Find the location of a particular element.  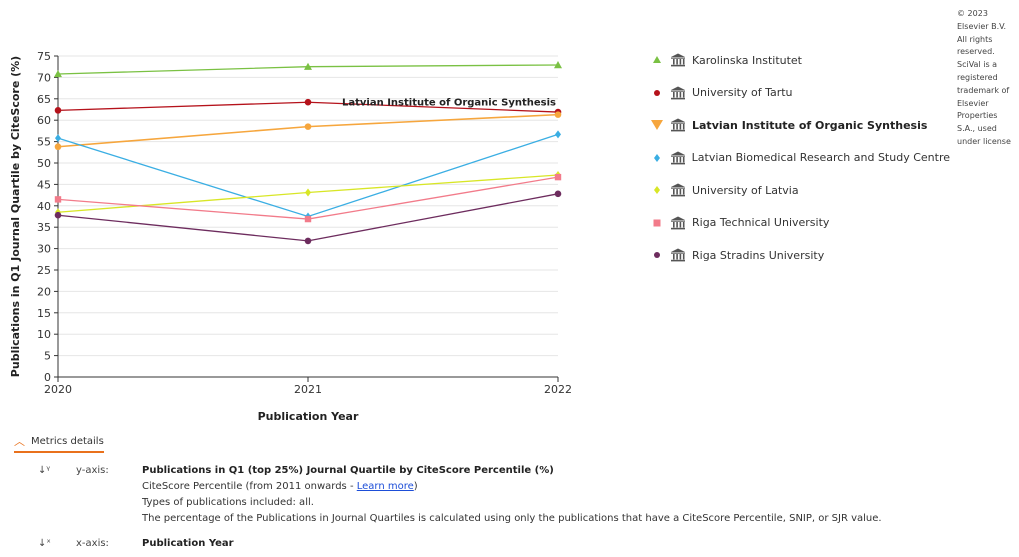

legend-item: University of Latvia is located at coordinates (800, 190).